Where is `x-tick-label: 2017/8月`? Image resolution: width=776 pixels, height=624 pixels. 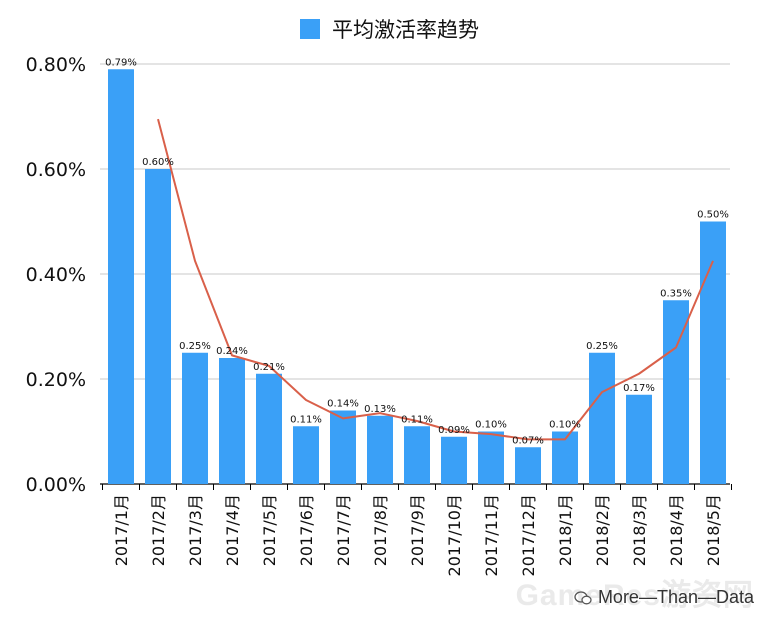 x-tick-label: 2017/8月 is located at coordinates (380, 530).